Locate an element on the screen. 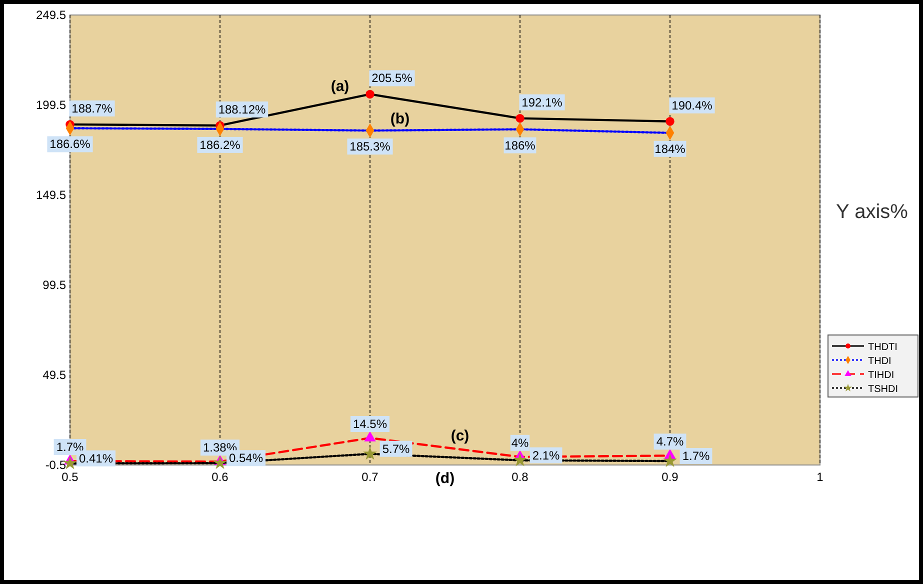  x-tick-label: 0.5 is located at coordinates (70, 477).